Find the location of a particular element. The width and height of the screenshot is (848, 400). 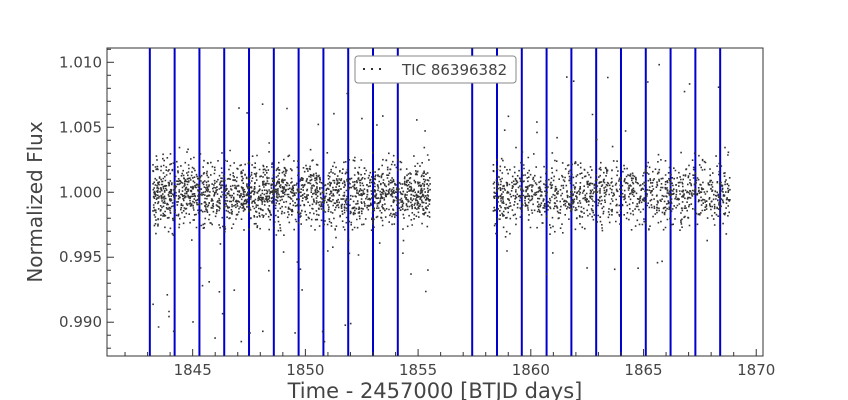

x-tick-label: 1850 is located at coordinates (305, 370).